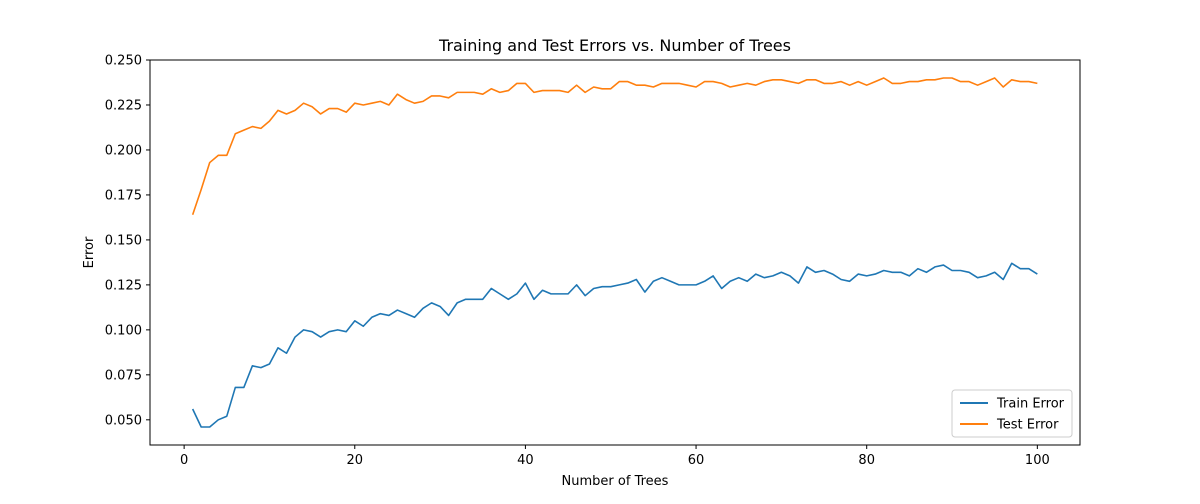 The width and height of the screenshot is (1200, 504). I want to click on x-tick-label: 40, so click(525, 460).